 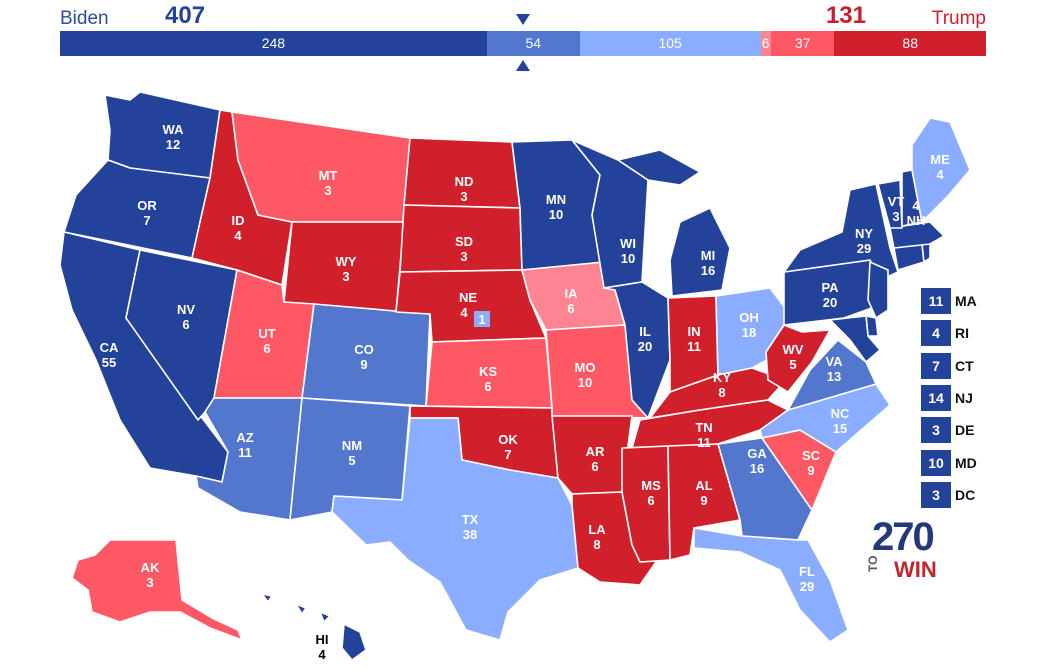 What do you see at coordinates (273, 43) in the screenshot?
I see `bar-segment-safe_d: 248` at bounding box center [273, 43].